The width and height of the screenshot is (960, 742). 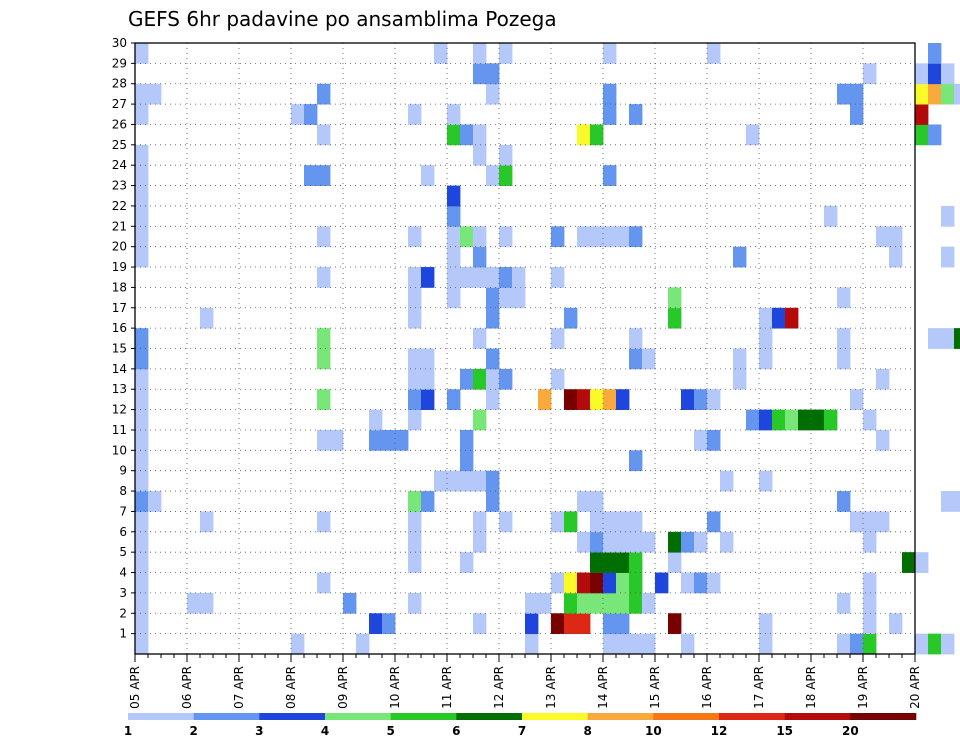 I want to click on x-tick-label: 12 APR, so click(x=499, y=687).